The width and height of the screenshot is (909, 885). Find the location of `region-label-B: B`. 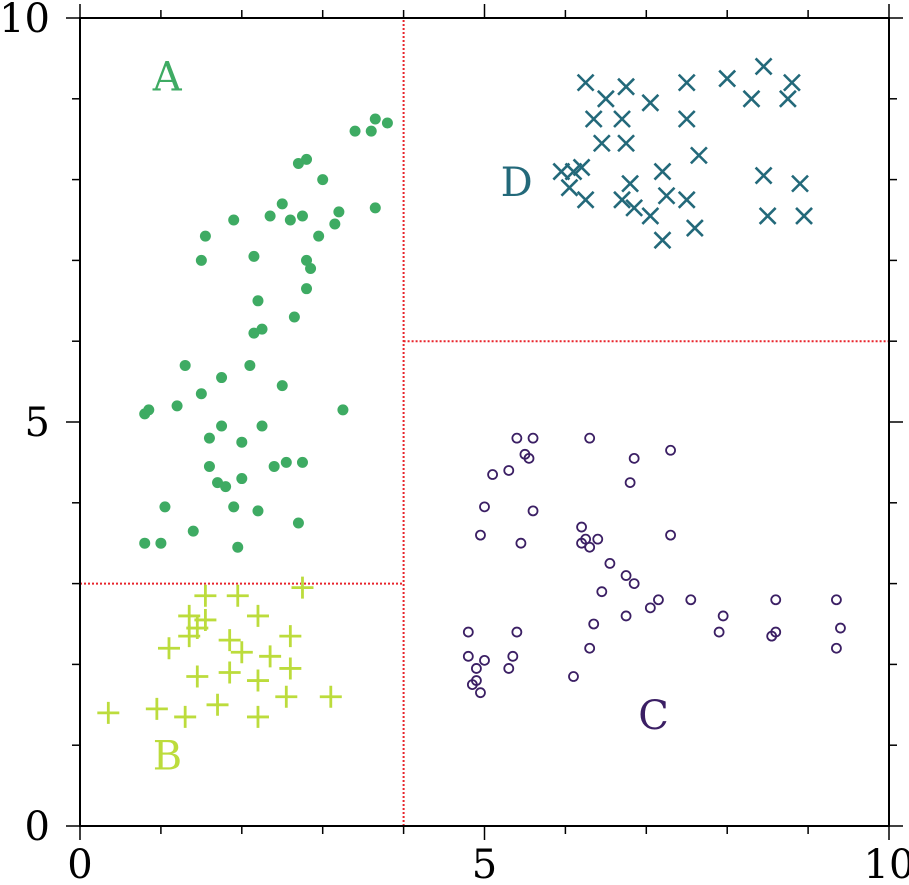

region-label-B: B is located at coordinates (167, 756).